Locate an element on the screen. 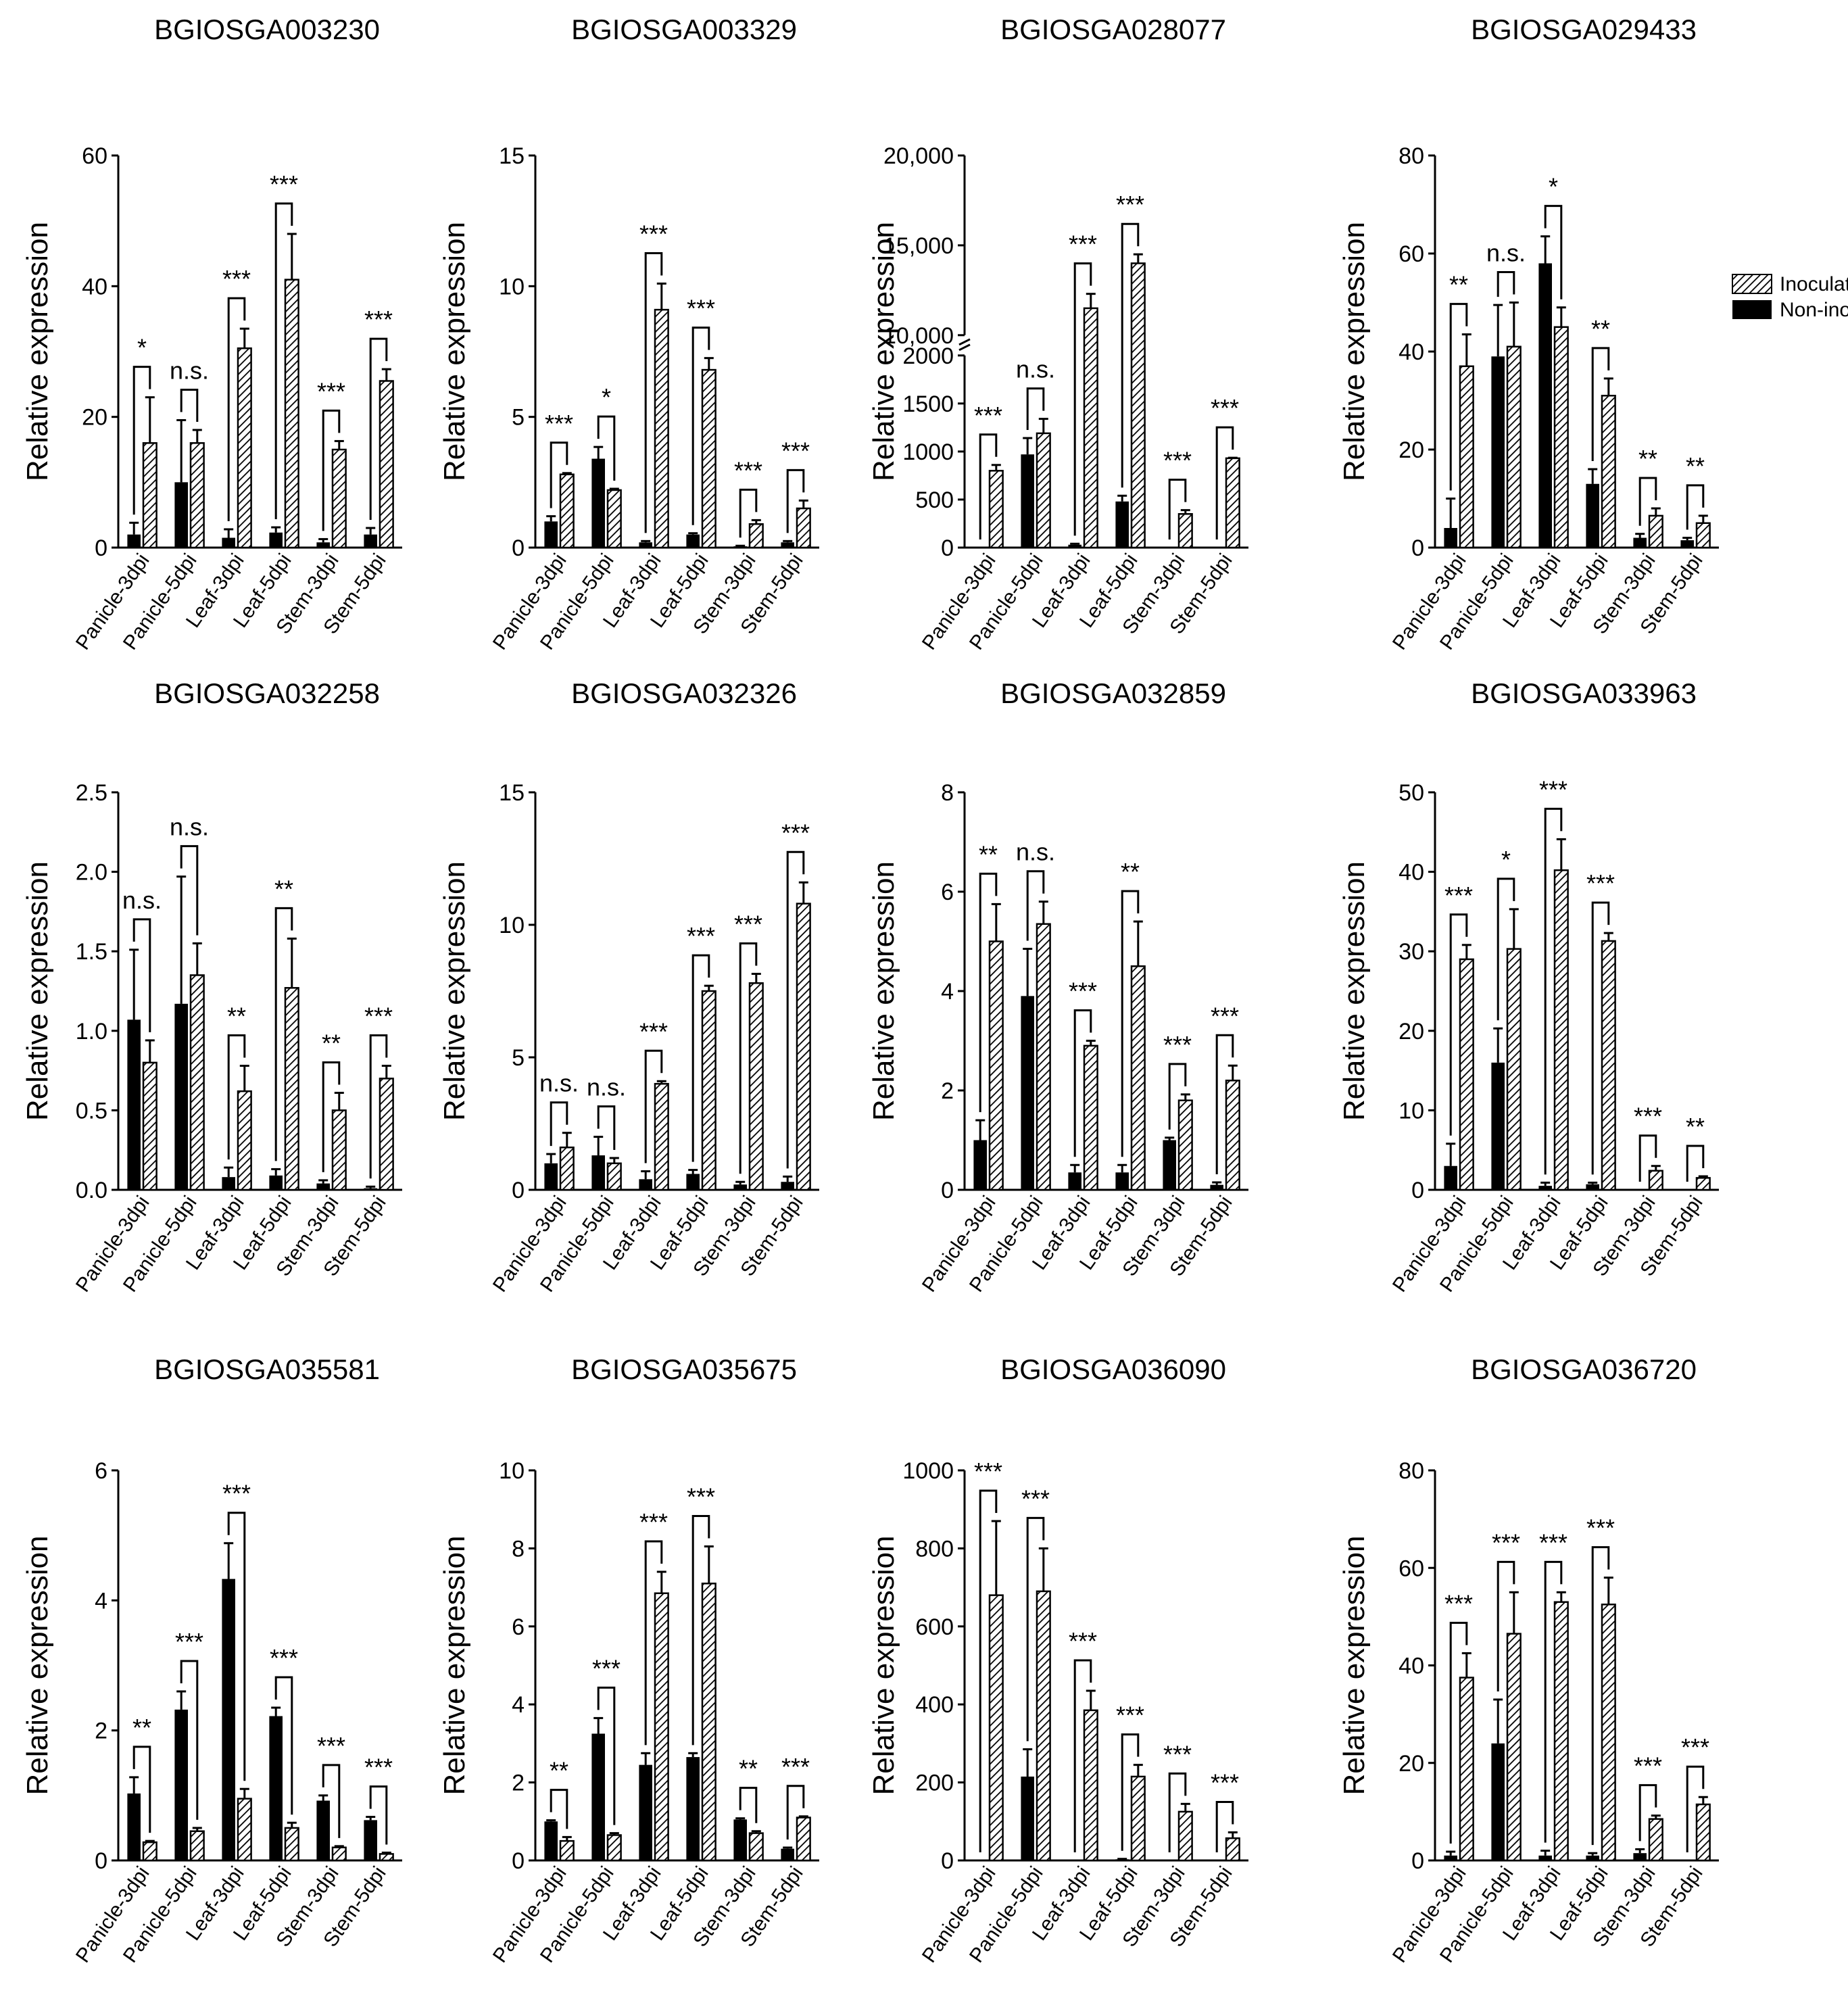 This screenshot has width=1848, height=1997. chart-title: BGIOSGA036720 is located at coordinates (1584, 1369).